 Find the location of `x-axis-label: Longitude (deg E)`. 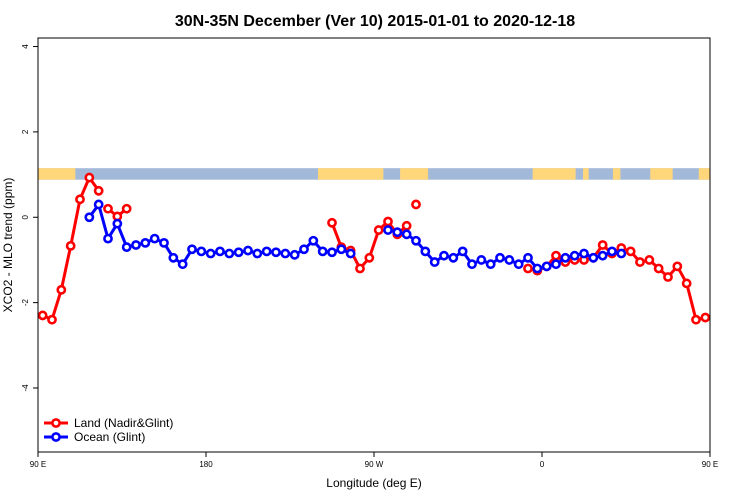

x-axis-label: Longitude (deg E) is located at coordinates (373, 483).